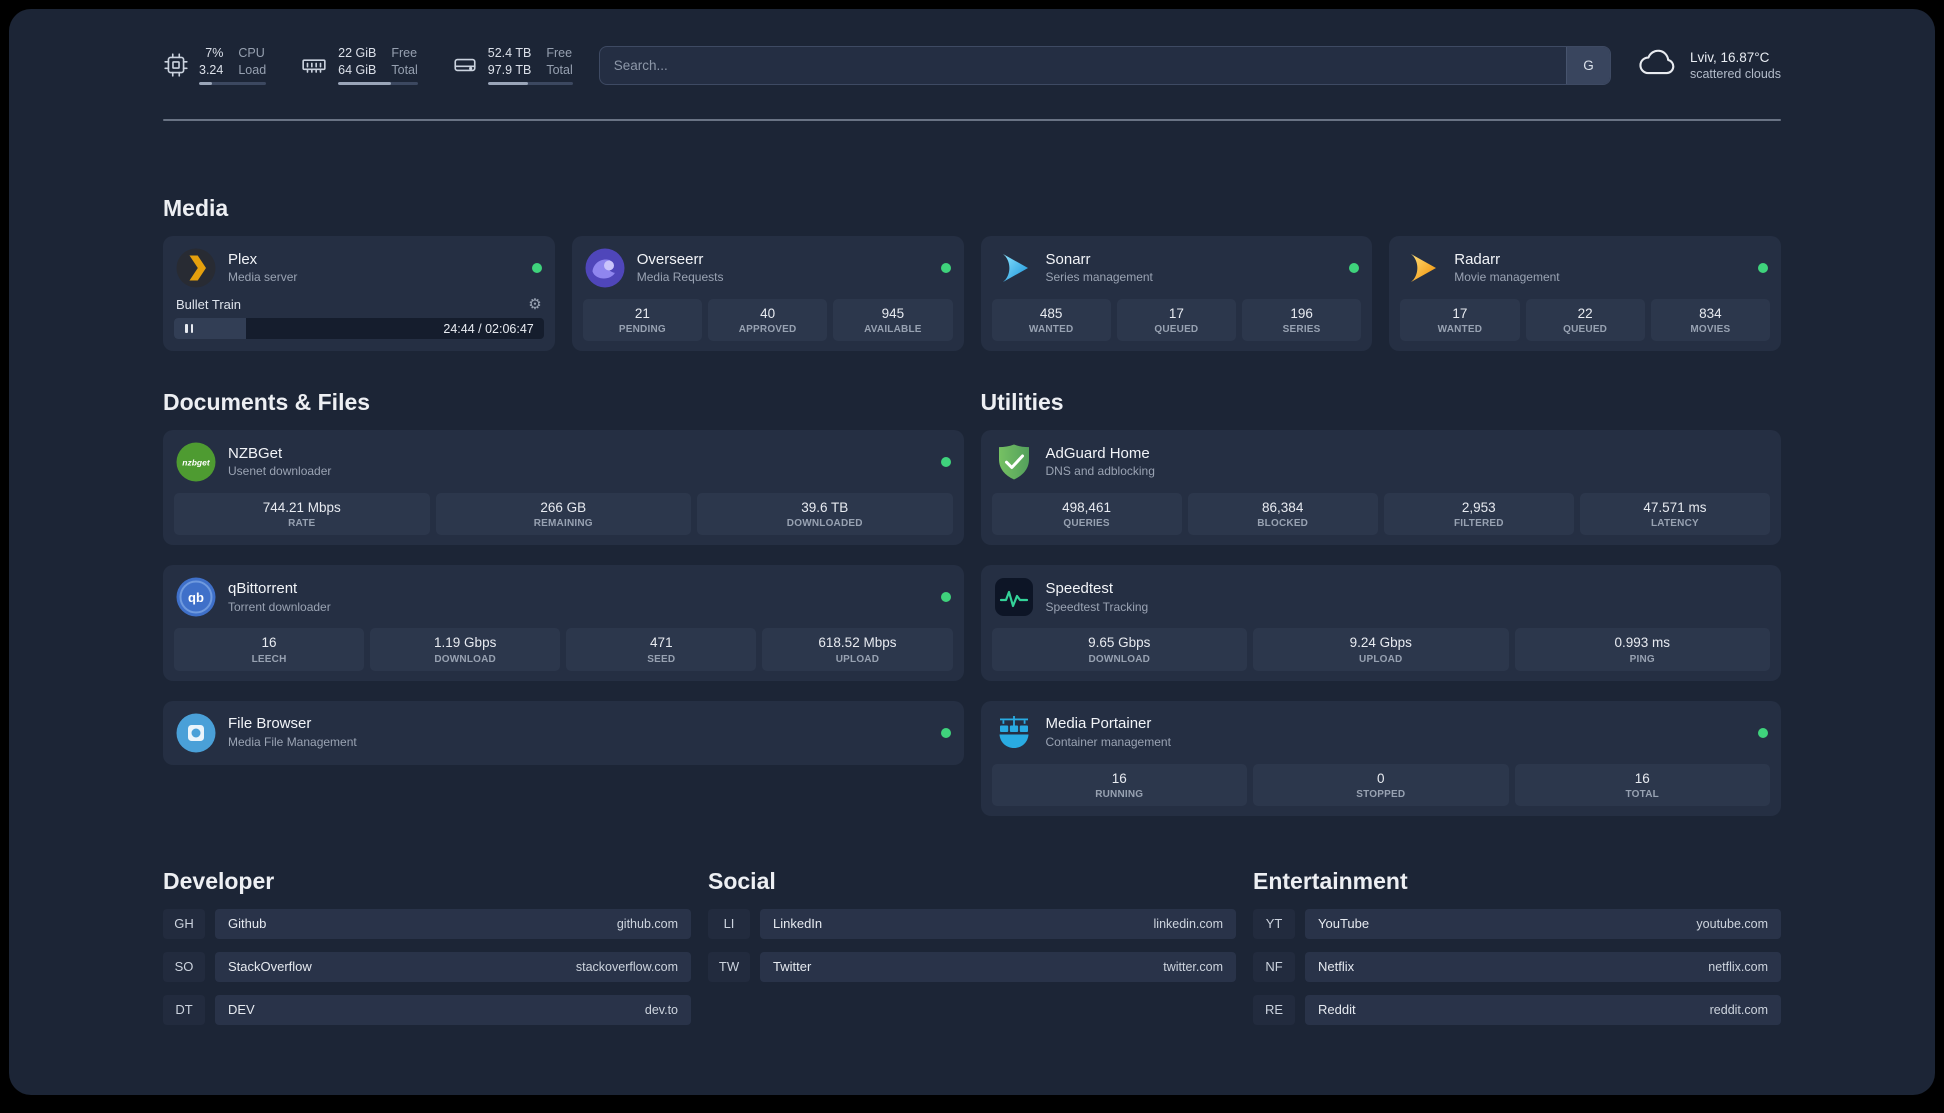  Describe the element at coordinates (1543, 923) in the screenshot. I see `bookmark-bar: YouTube youtube.com` at that location.